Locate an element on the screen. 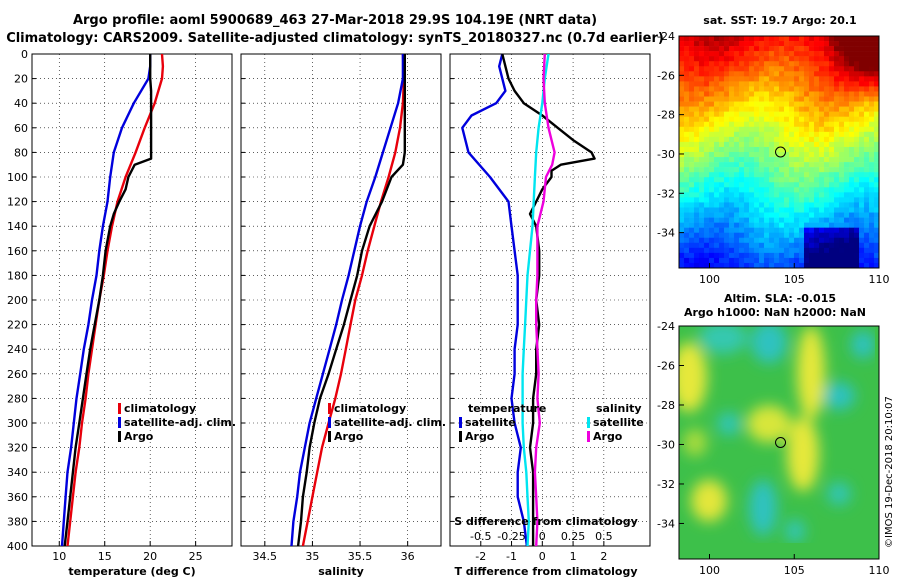  legend-salinity-title: salinity is located at coordinates (619, 408).